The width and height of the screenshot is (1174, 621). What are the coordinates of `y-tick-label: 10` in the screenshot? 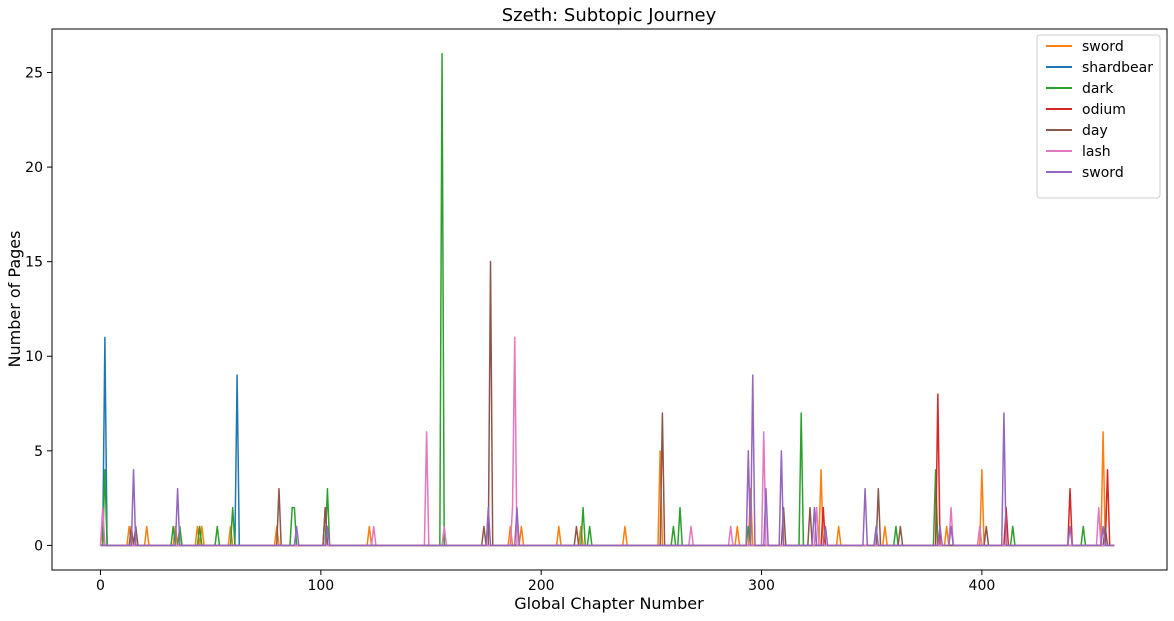 It's located at (34, 357).